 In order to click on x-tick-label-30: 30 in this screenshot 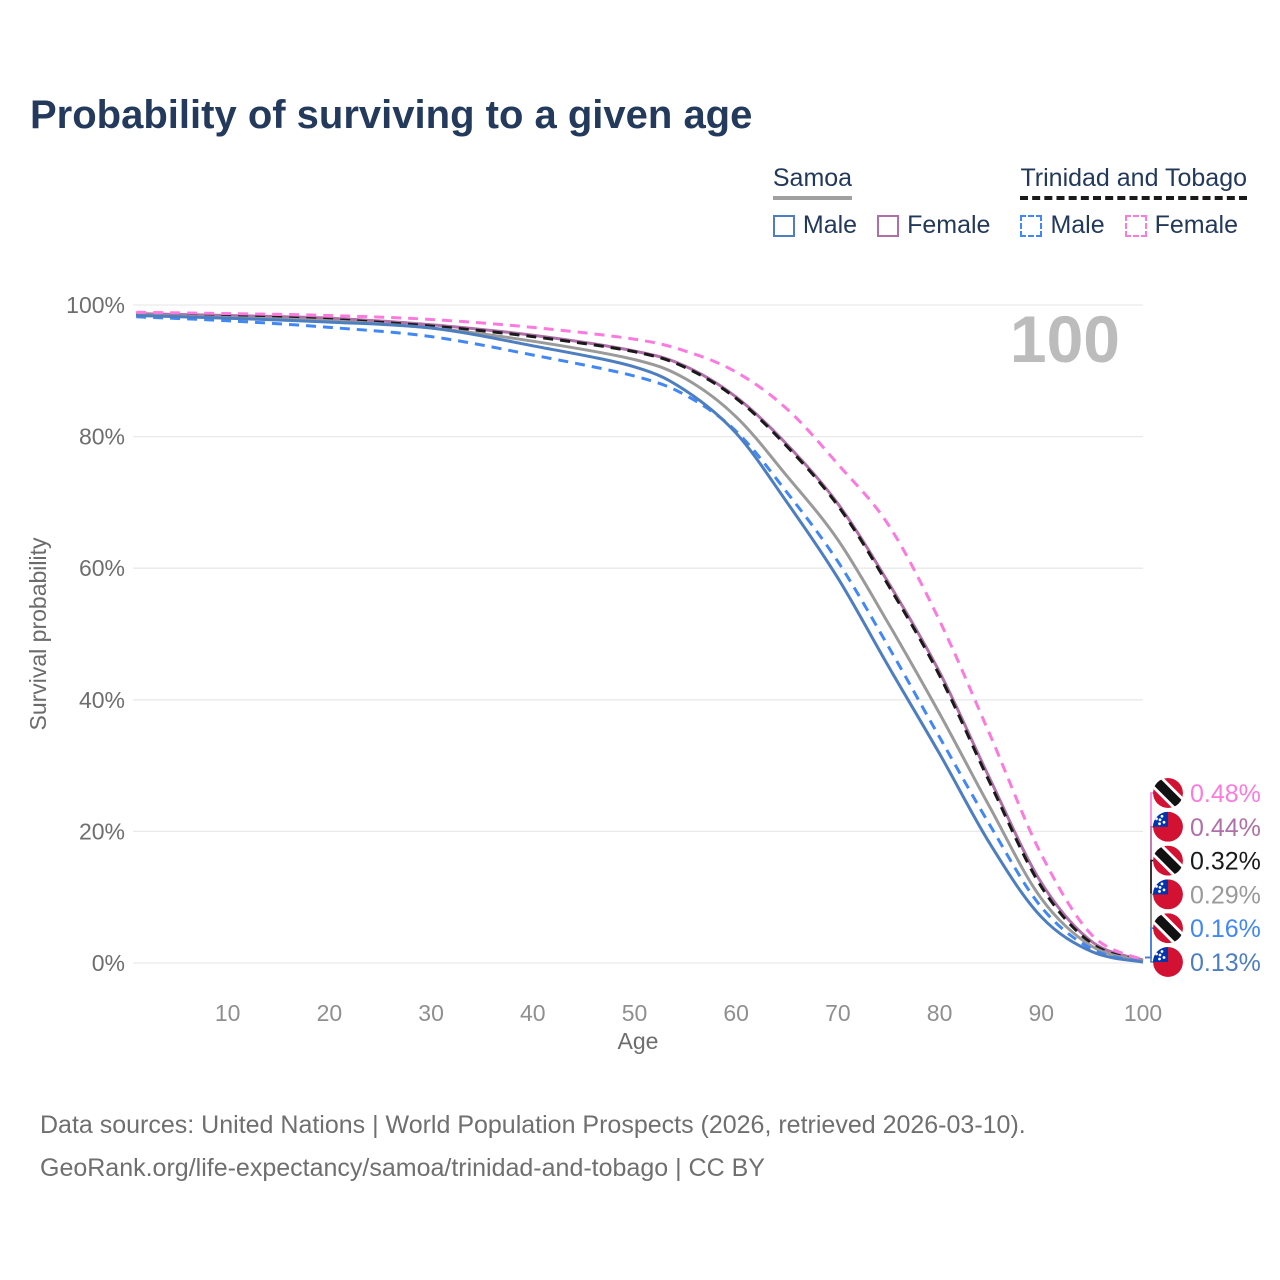, I will do `click(431, 1013)`.